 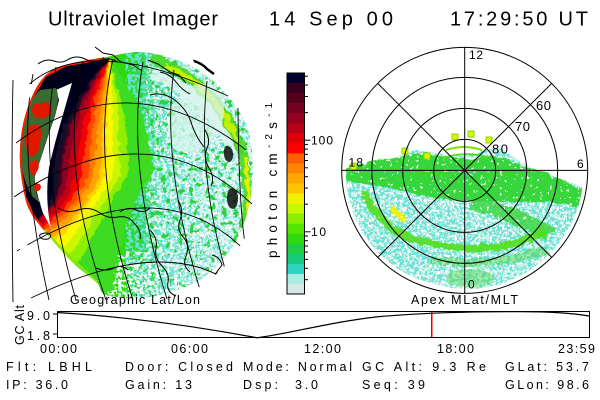 What do you see at coordinates (297, 367) in the screenshot?
I see `svg-text: Mode: Normal` at bounding box center [297, 367].